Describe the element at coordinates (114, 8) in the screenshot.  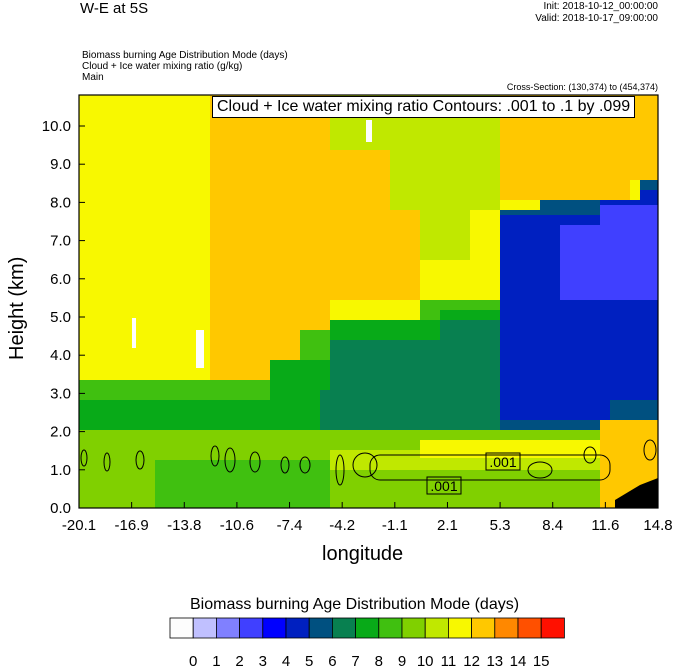
I see `main-title: W-E at 5S` at that location.